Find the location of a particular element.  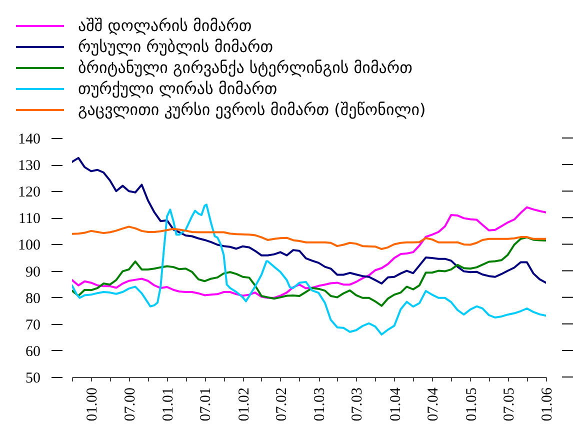

x-tick-label: 01.01 is located at coordinates (168, 405).